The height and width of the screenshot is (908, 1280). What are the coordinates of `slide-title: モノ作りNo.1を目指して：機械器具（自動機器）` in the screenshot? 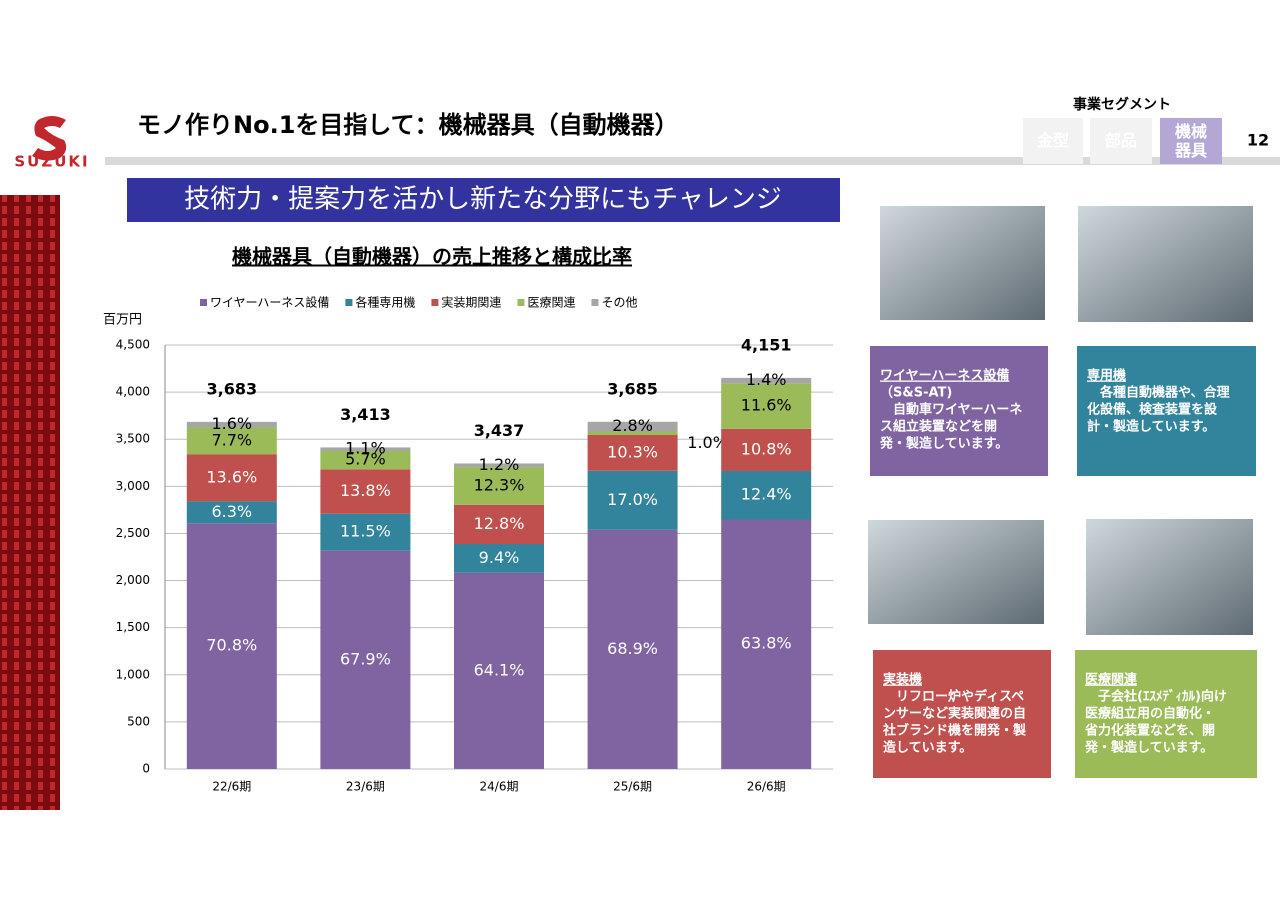 It's located at (408, 125).